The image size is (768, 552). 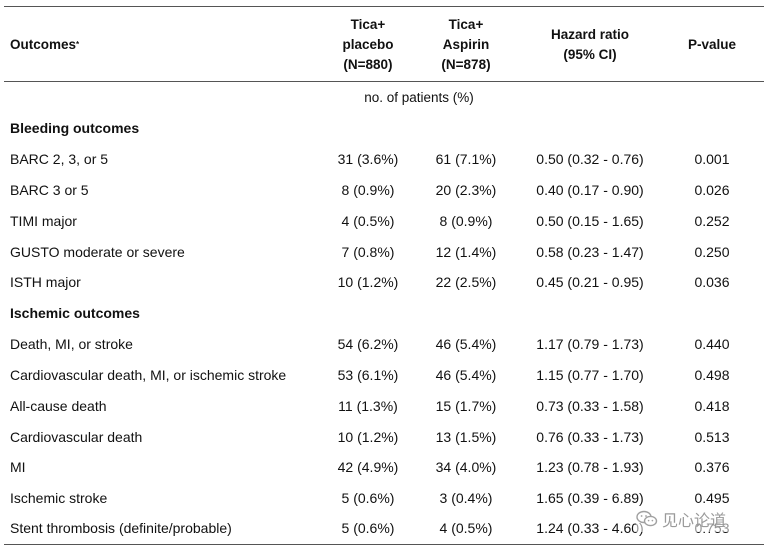 I want to click on header-tica-aspirin: Tica+ Aspirin (N=878), so click(x=466, y=45).